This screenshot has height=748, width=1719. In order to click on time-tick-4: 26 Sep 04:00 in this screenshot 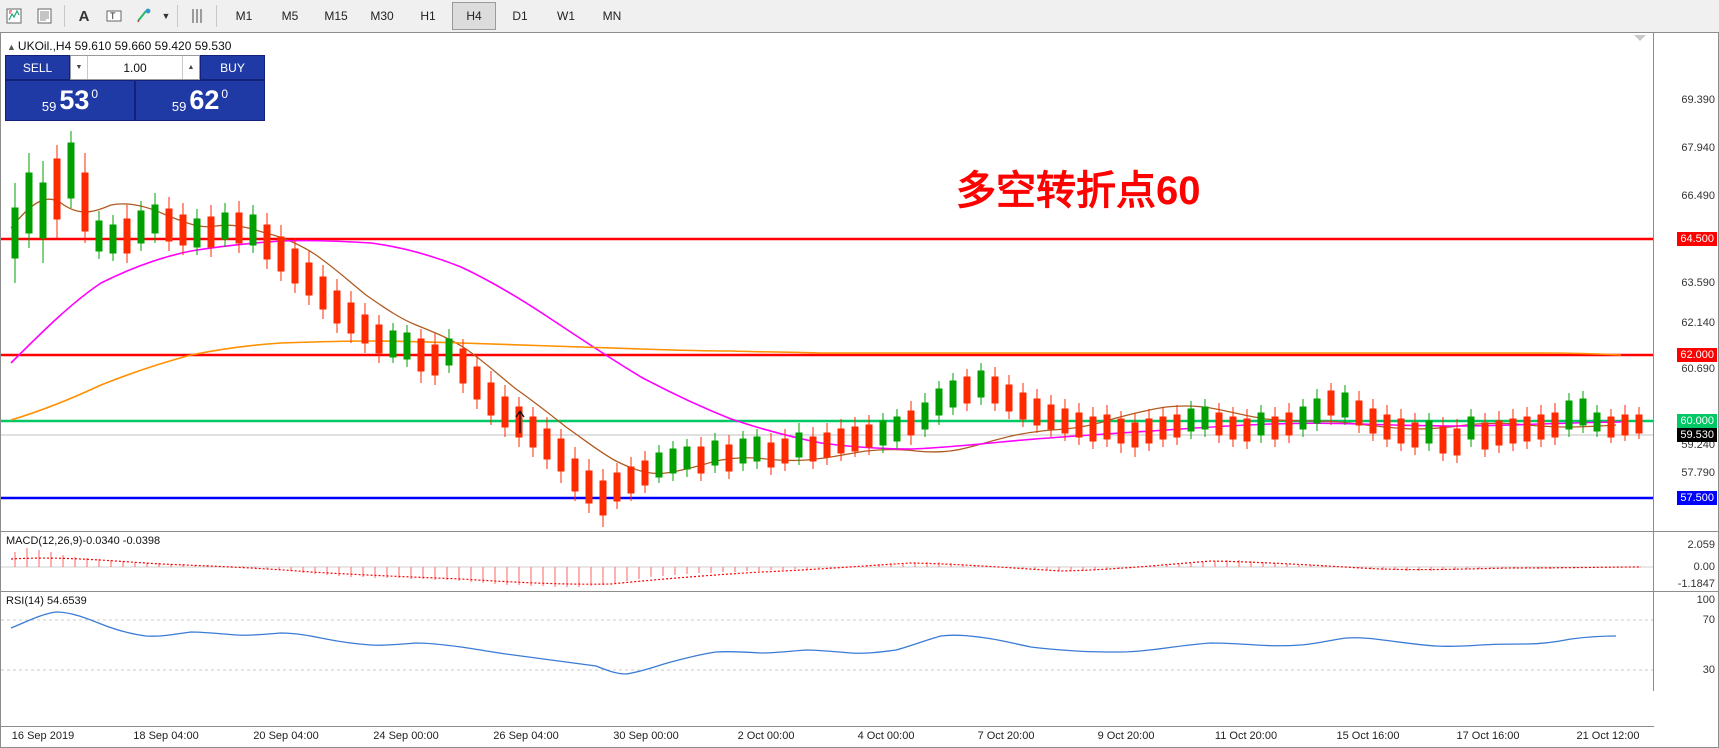, I will do `click(526, 736)`.